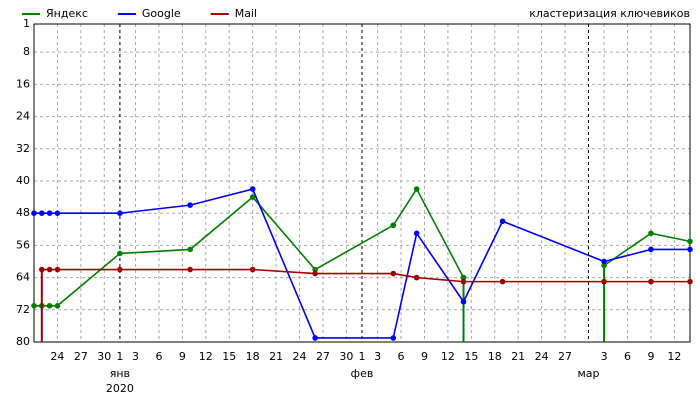  I want to click on year-label: 2020, so click(120, 388).